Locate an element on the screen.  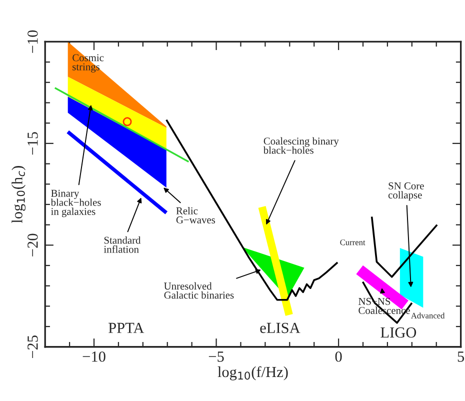
x-axis-title: log$_{10}$(f/Hz) is located at coordinates (253, 373).